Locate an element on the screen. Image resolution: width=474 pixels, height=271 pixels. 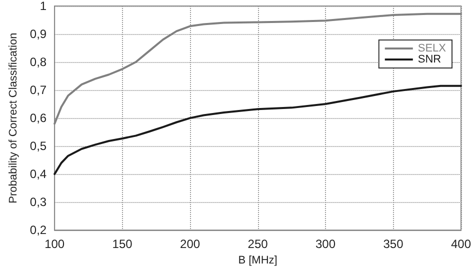
y-axis-title: Probability of Correct Classification is located at coordinates (14, 118).